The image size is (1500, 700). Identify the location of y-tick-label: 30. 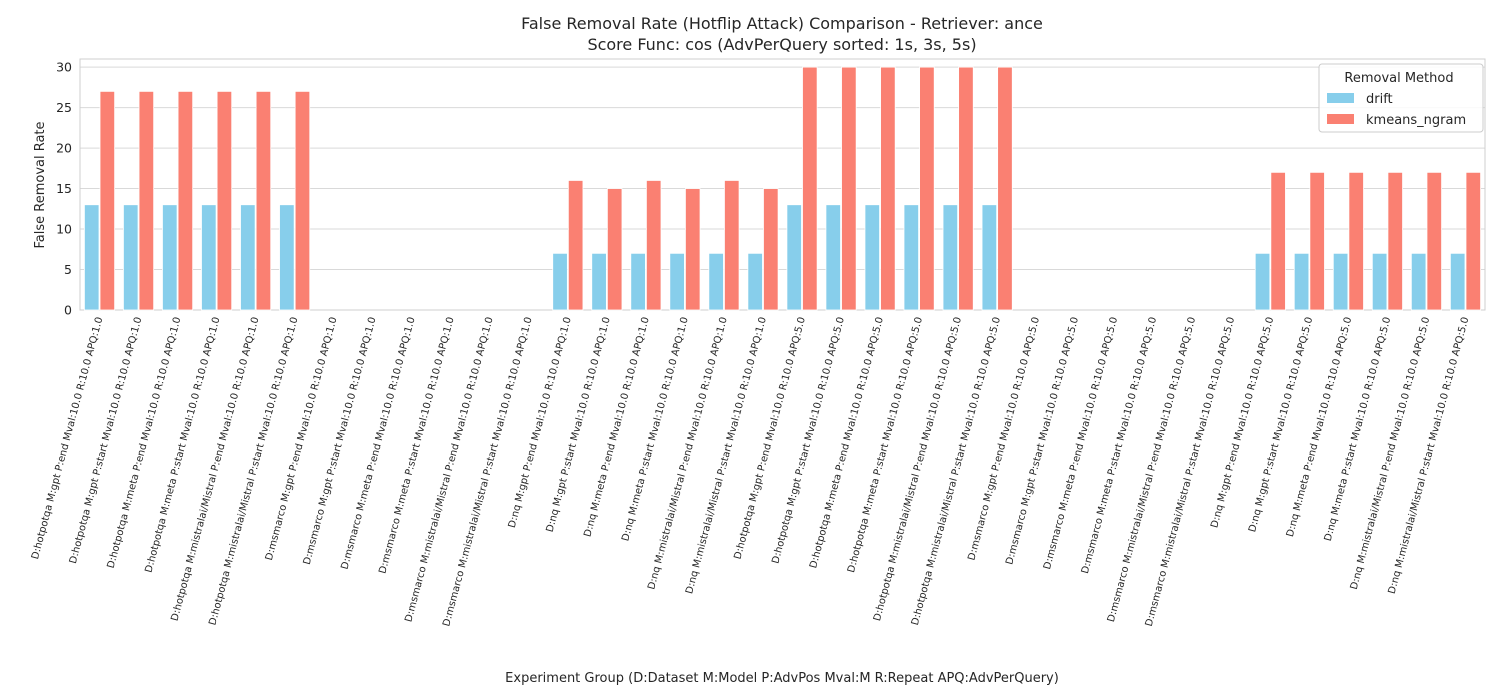
(64, 67).